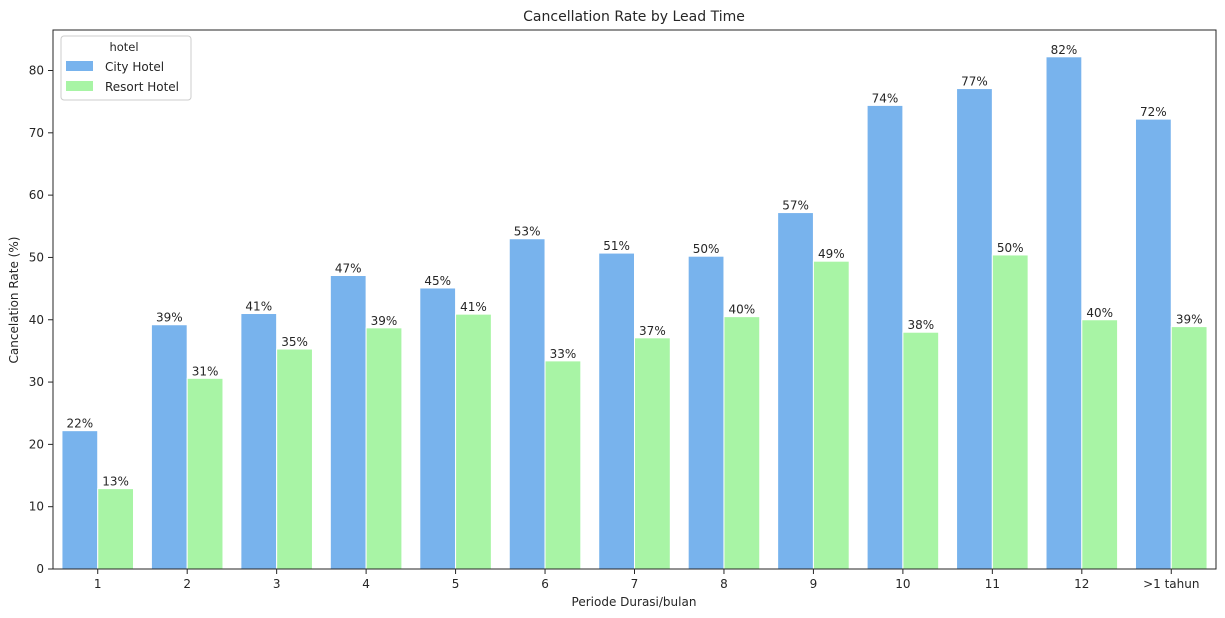 The width and height of the screenshot is (1225, 618). What do you see at coordinates (36, 71) in the screenshot?
I see `y-tick-label: 80` at bounding box center [36, 71].